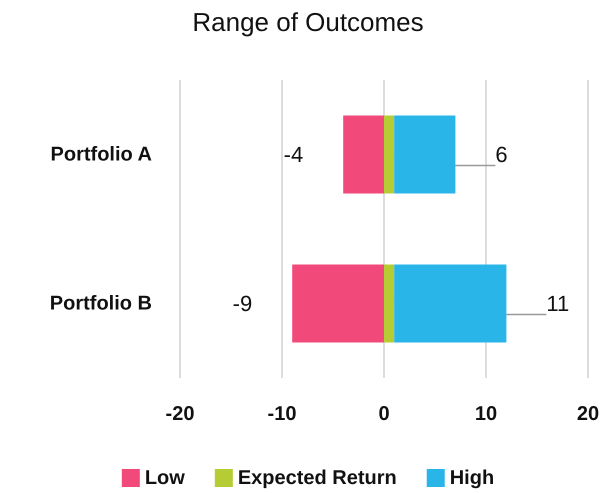 The image size is (616, 493). Describe the element at coordinates (317, 478) in the screenshot. I see `legend-label: Expected Return` at that location.